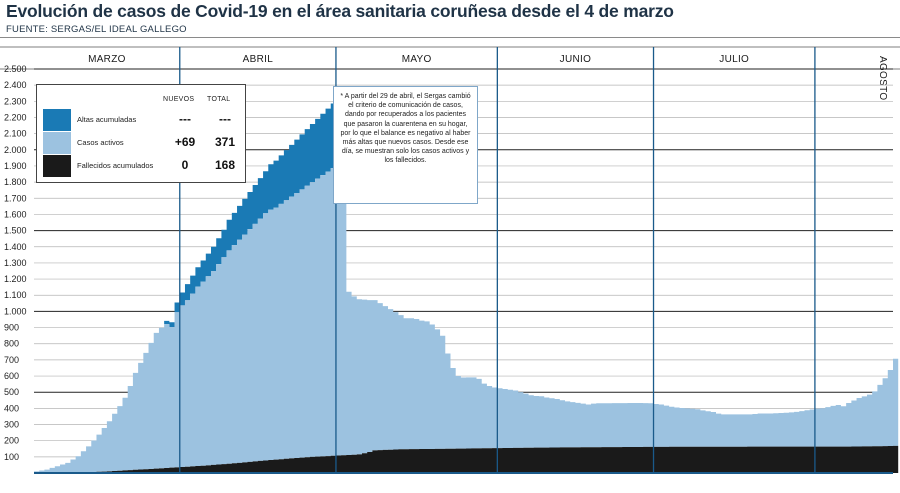 The image size is (900, 493). What do you see at coordinates (11, 441) in the screenshot?
I see `y-tick-label: 200` at bounding box center [11, 441].